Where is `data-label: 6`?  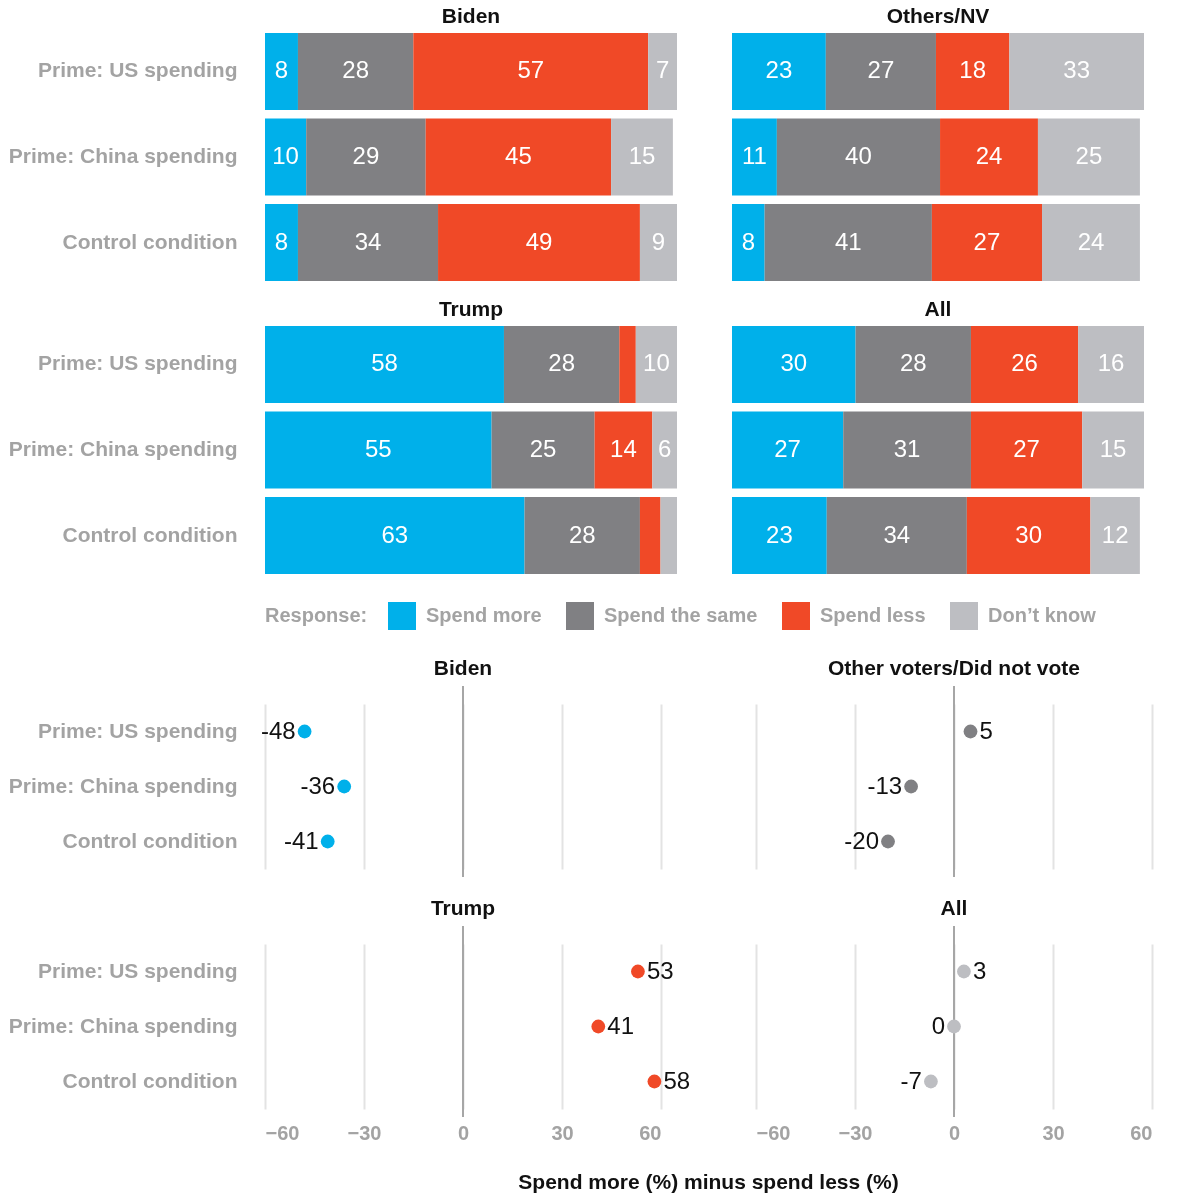
data-label: 6 is located at coordinates (664, 448).